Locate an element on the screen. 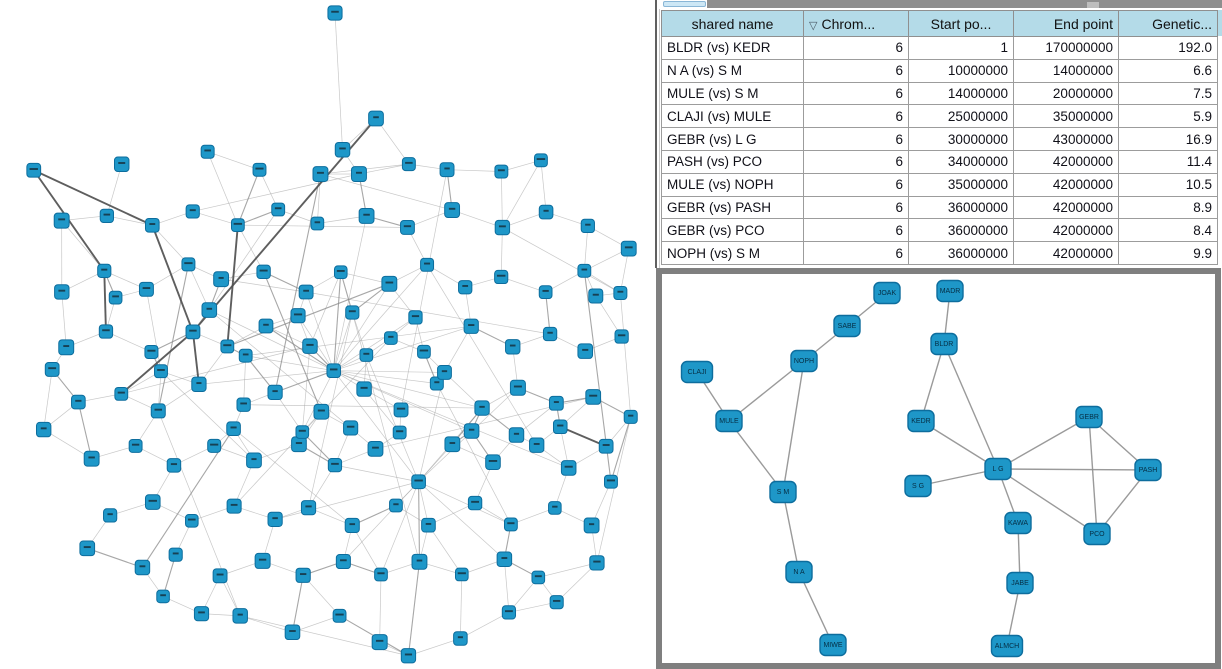 The image size is (1222, 669). table-row: BLDR (vs) KEDR 6 1 170000000 192.0 is located at coordinates (939, 48).